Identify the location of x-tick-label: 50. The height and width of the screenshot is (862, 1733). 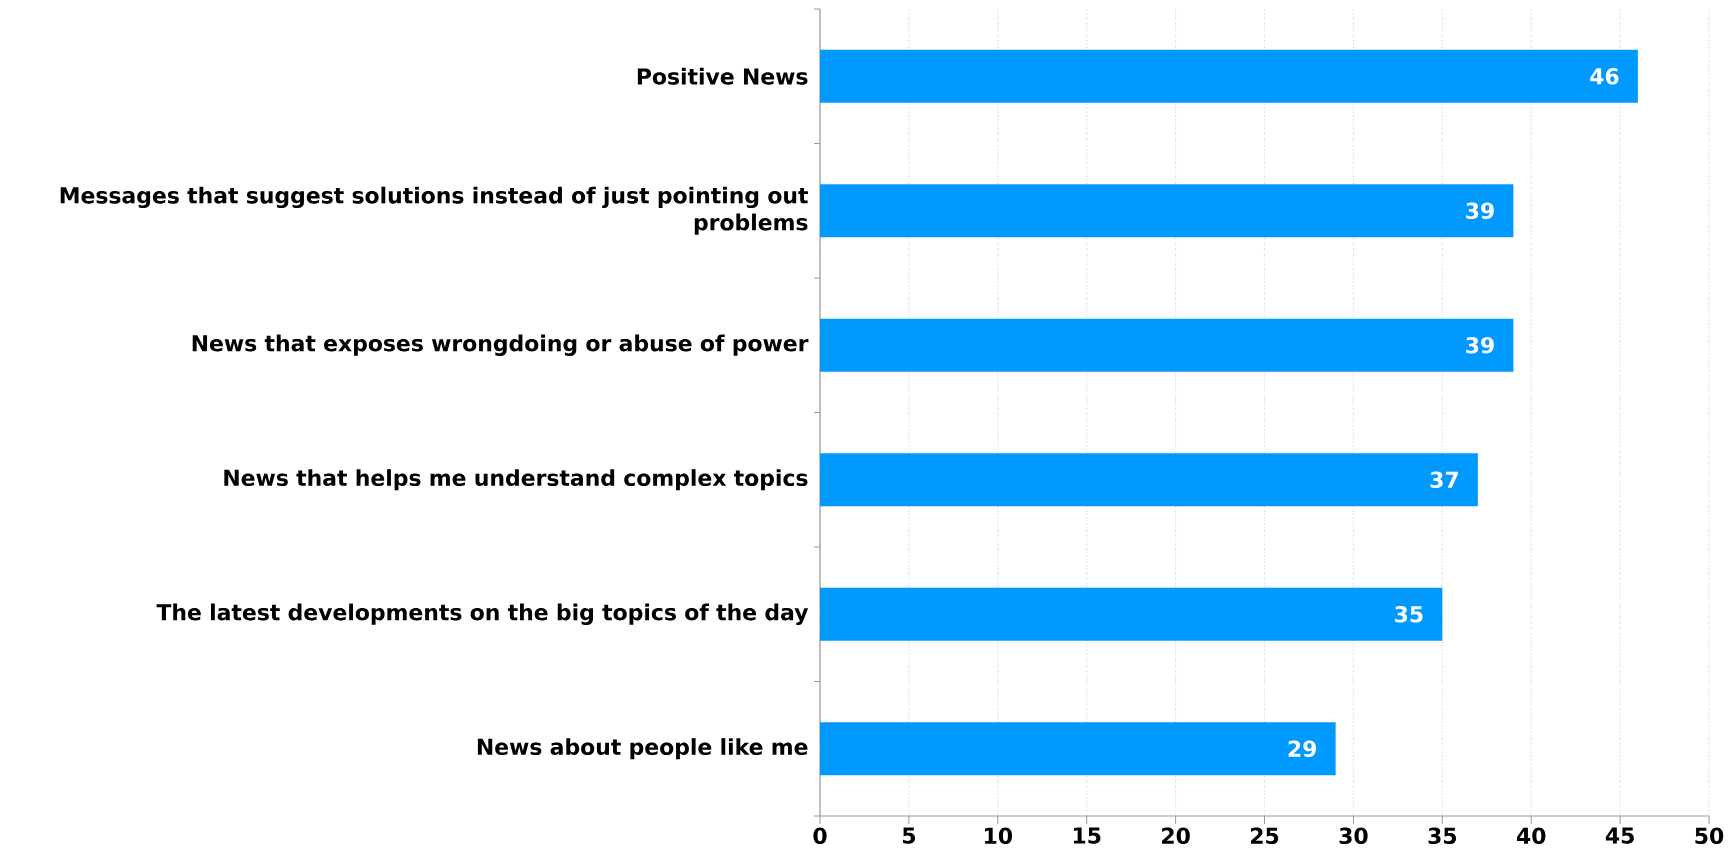
(1709, 836).